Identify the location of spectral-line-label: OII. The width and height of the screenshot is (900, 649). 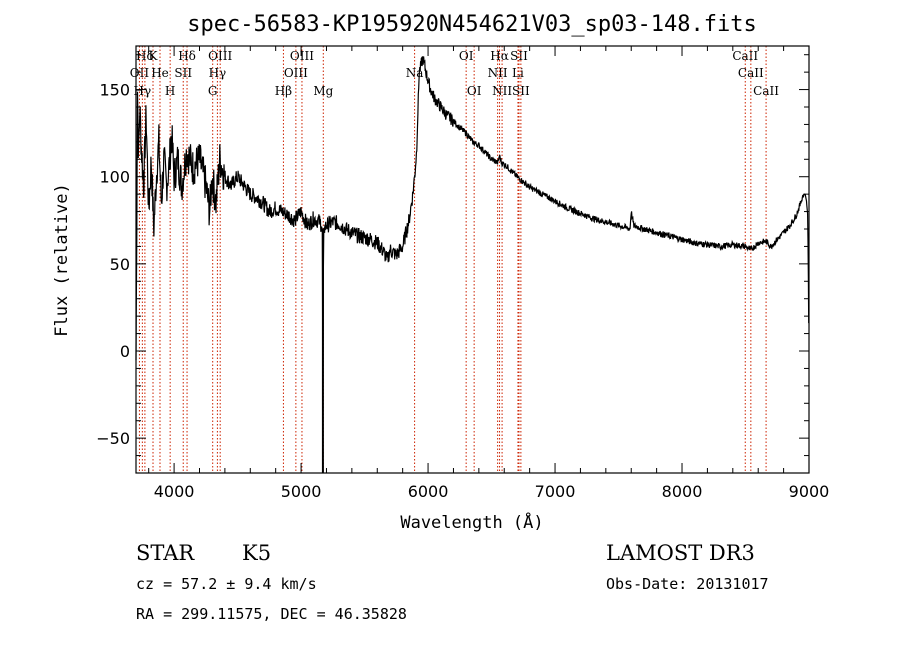
(140, 73).